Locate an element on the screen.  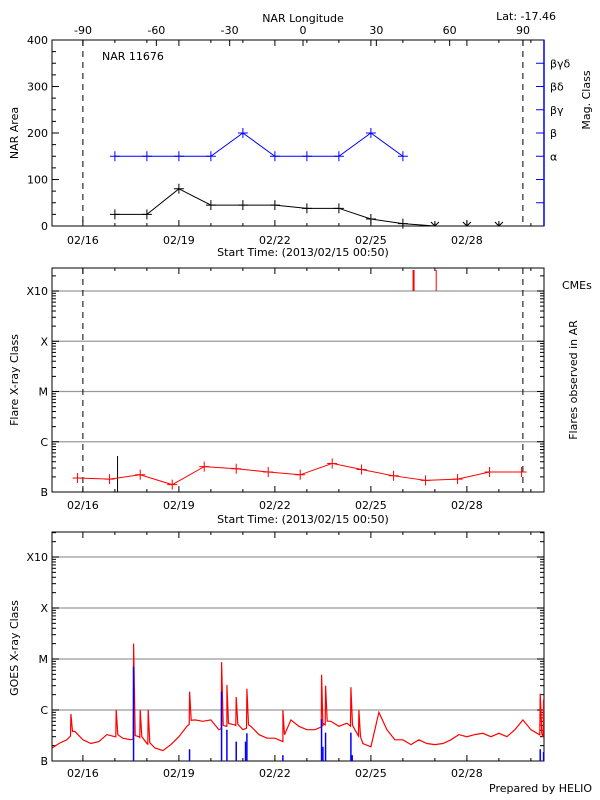
longitude-tick-label: 30 is located at coordinates (376, 30).